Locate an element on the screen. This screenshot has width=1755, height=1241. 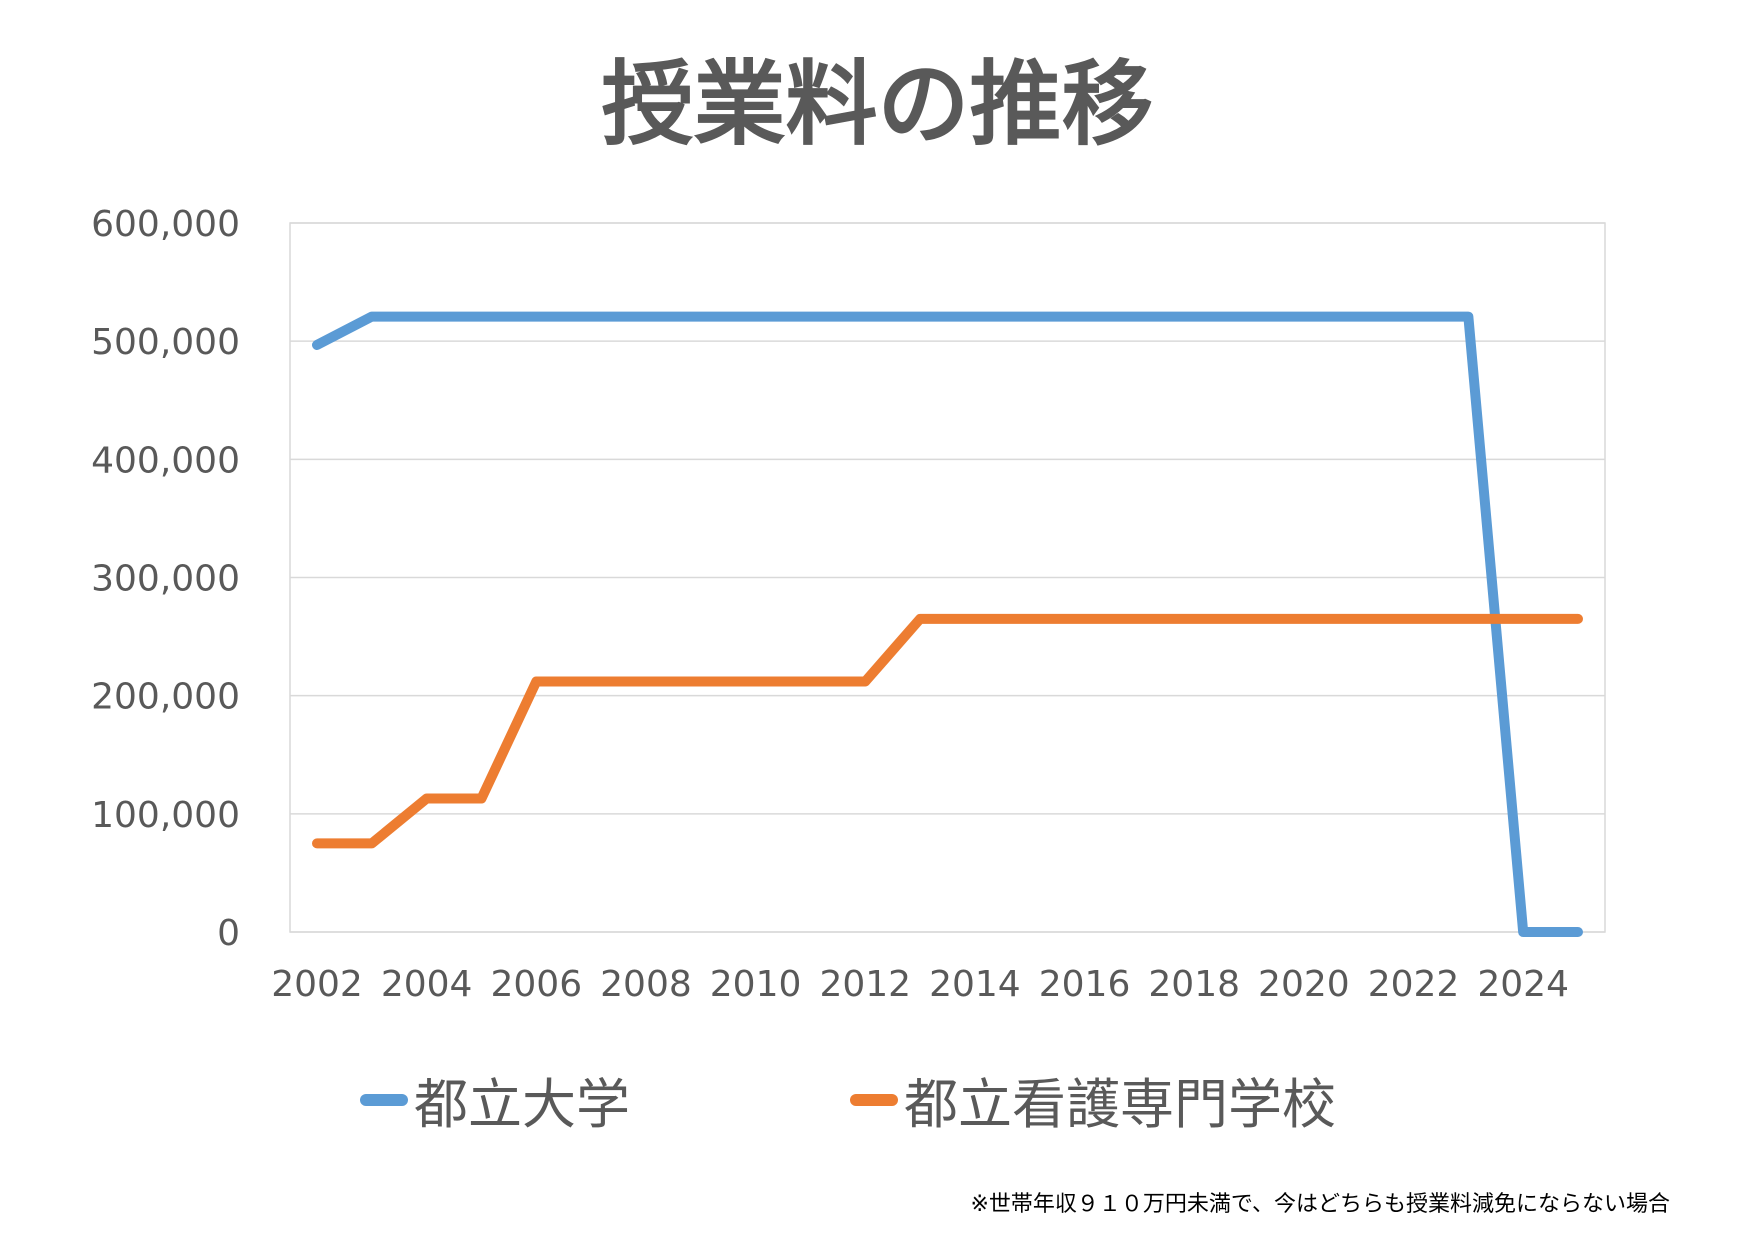
x-tick-label: 2002 is located at coordinates (317, 984).